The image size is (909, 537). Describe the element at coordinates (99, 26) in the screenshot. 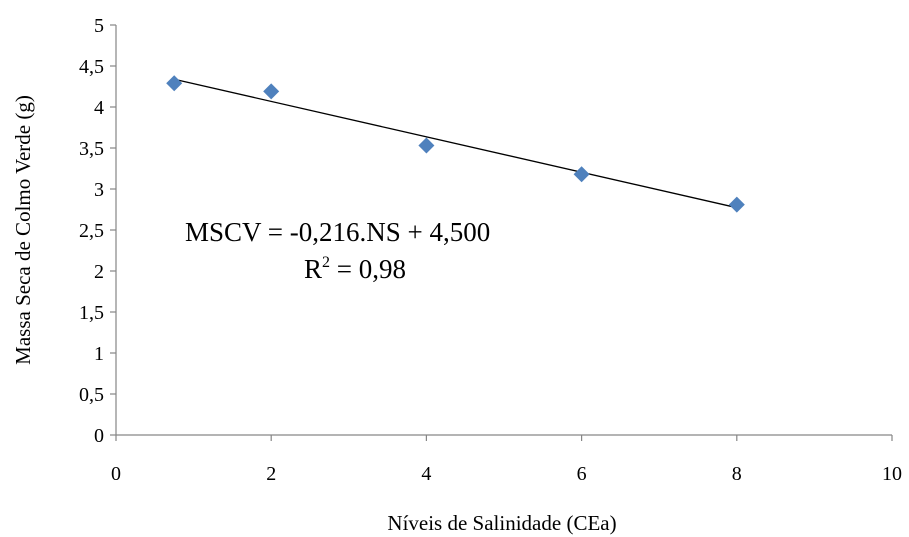

I see `y-tick-label: 5` at that location.